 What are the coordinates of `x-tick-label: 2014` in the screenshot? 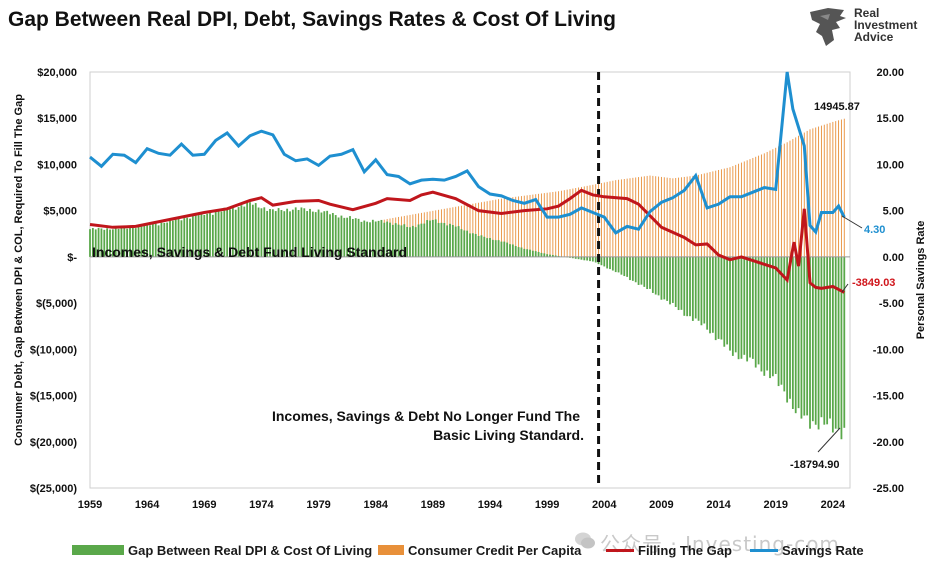 It's located at (718, 505).